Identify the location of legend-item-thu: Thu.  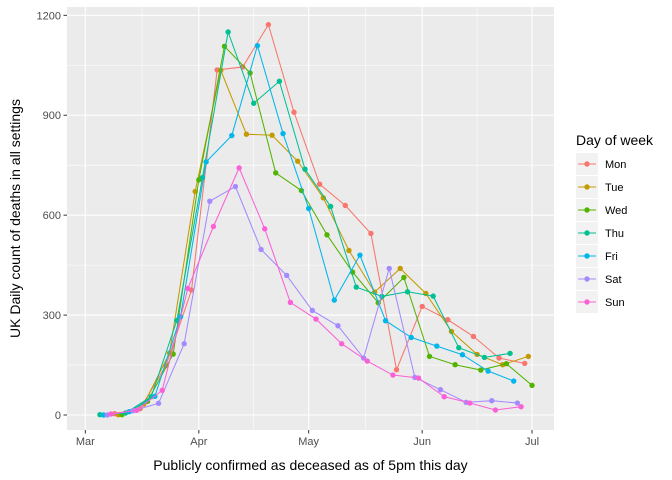
(600, 233).